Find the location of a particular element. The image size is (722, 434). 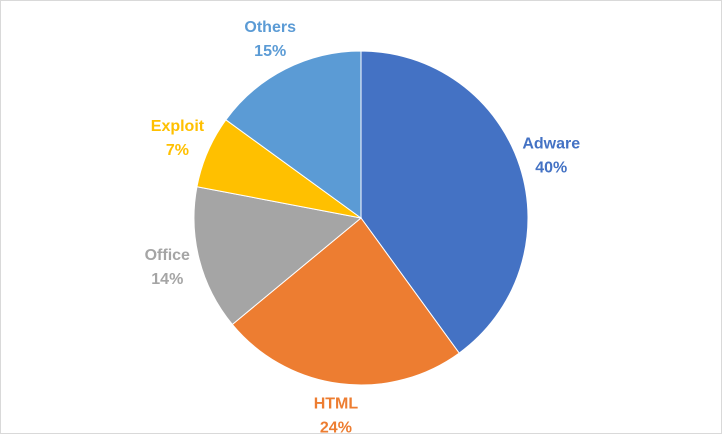

category-label: Others is located at coordinates (270, 27).